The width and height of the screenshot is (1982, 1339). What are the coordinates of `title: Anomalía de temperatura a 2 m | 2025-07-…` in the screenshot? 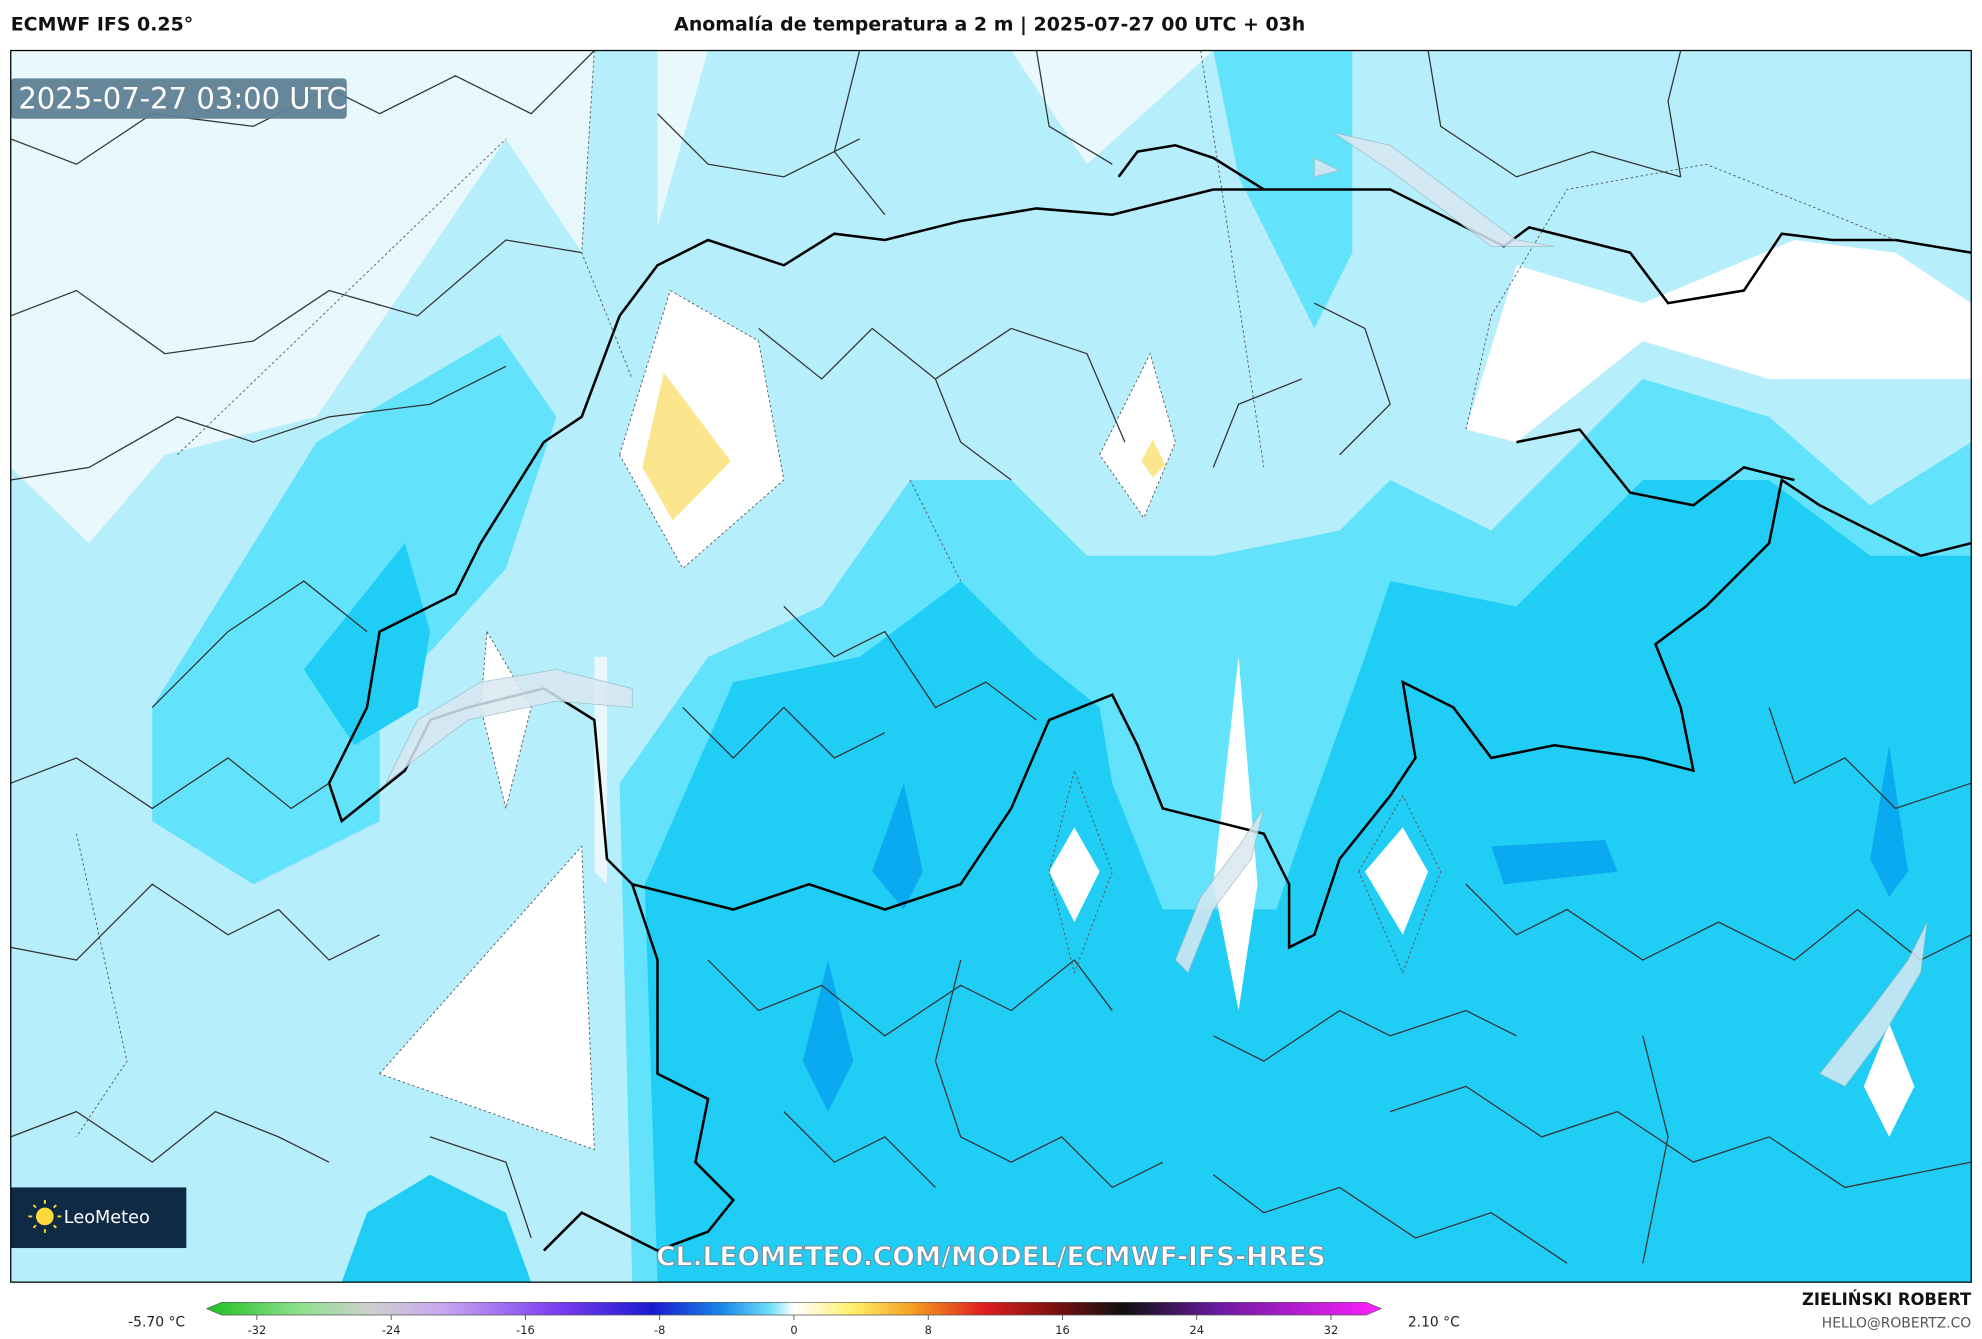 It's located at (989, 24).